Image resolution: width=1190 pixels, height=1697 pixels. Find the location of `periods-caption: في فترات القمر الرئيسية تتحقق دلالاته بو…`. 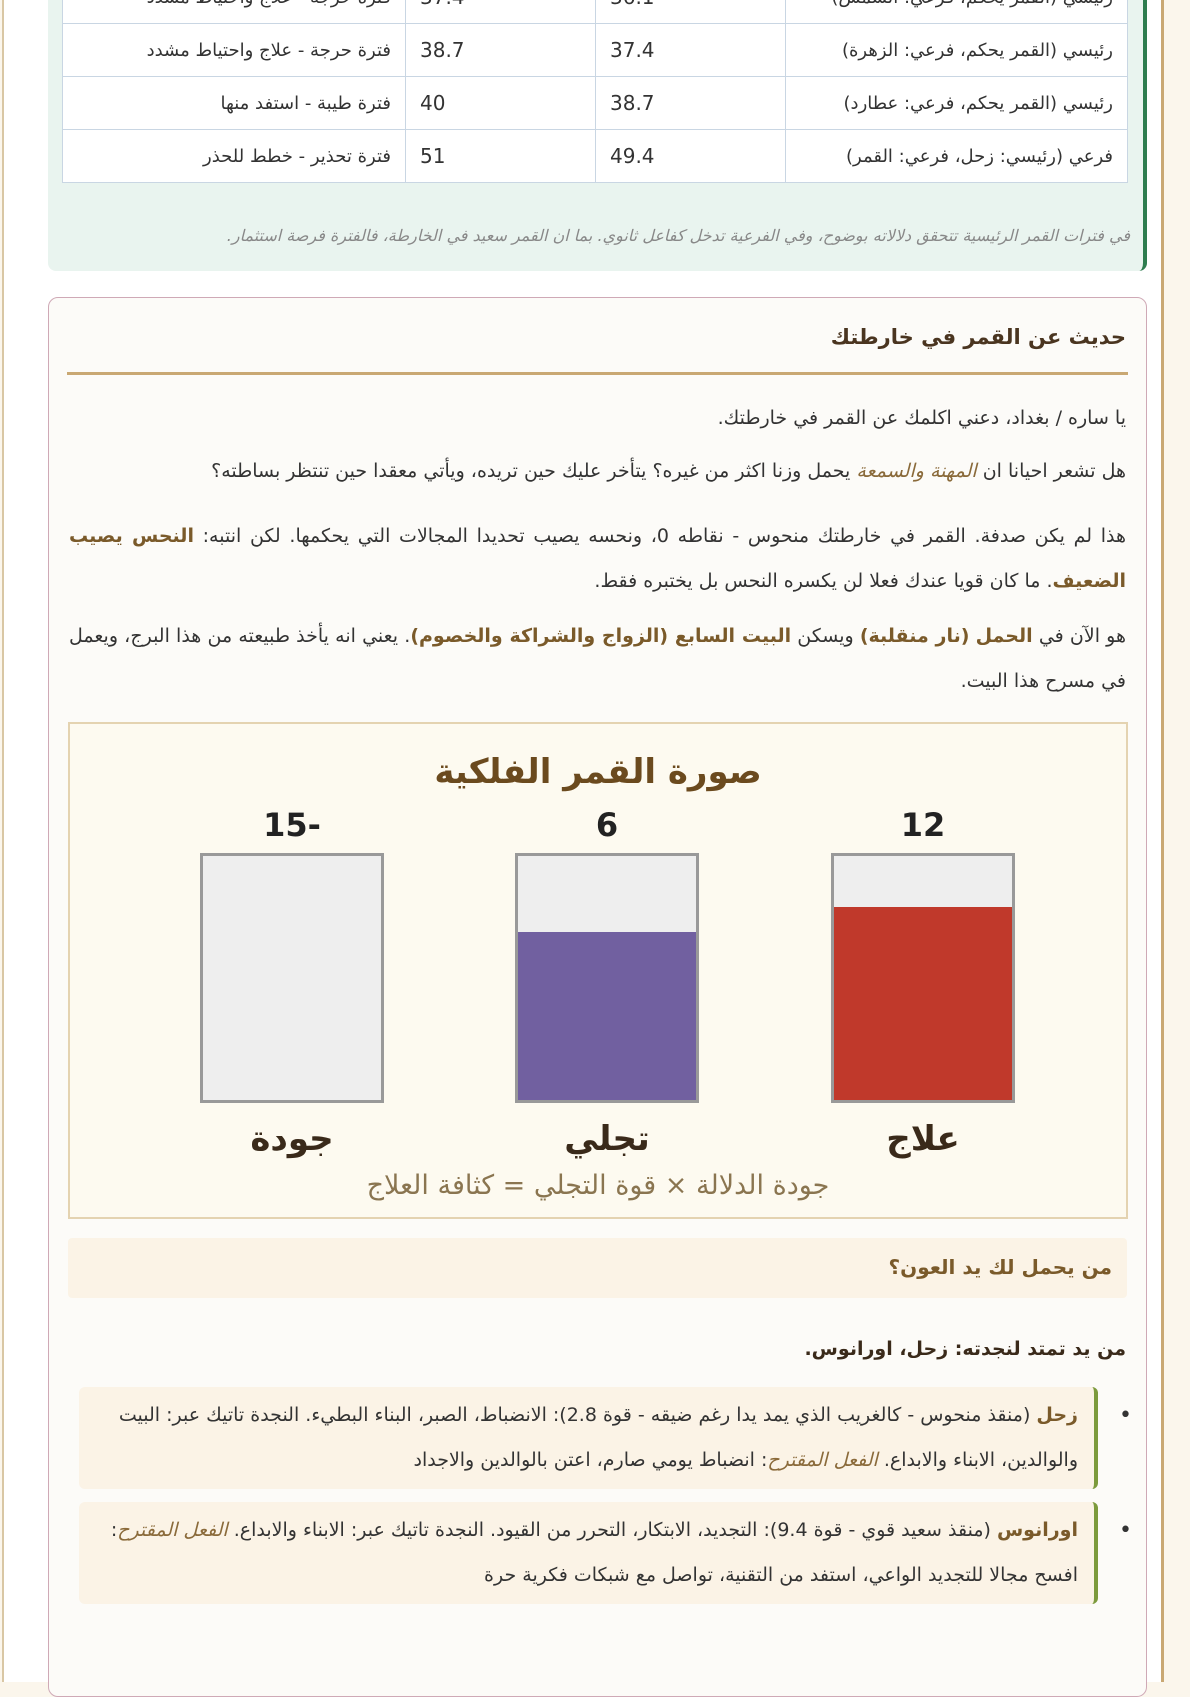

periods-caption: في فترات القمر الرئيسية تتحقق دلالاته بو… is located at coordinates (678, 235).